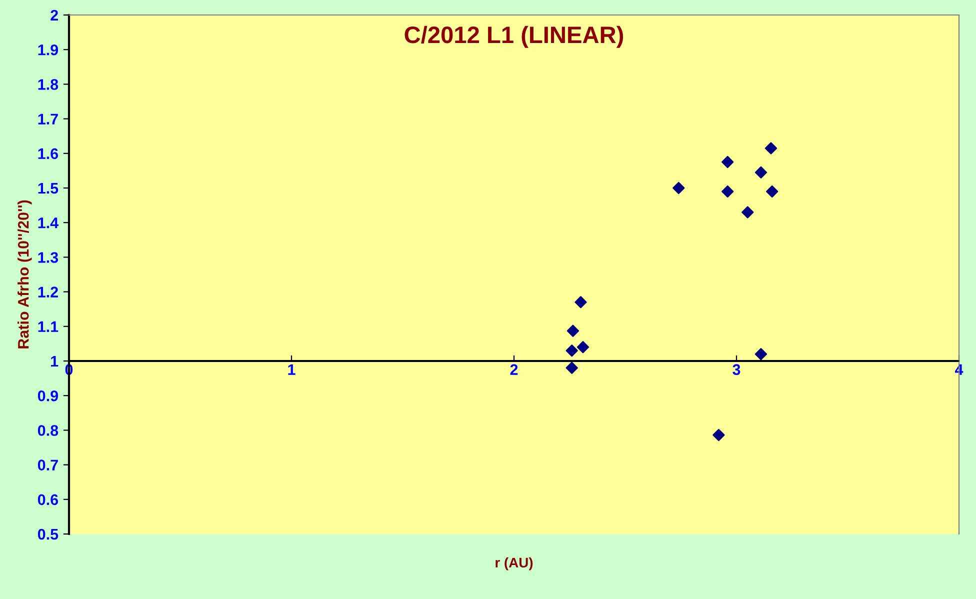 This screenshot has width=976, height=599. I want to click on y-tick-label: 1, so click(54, 361).